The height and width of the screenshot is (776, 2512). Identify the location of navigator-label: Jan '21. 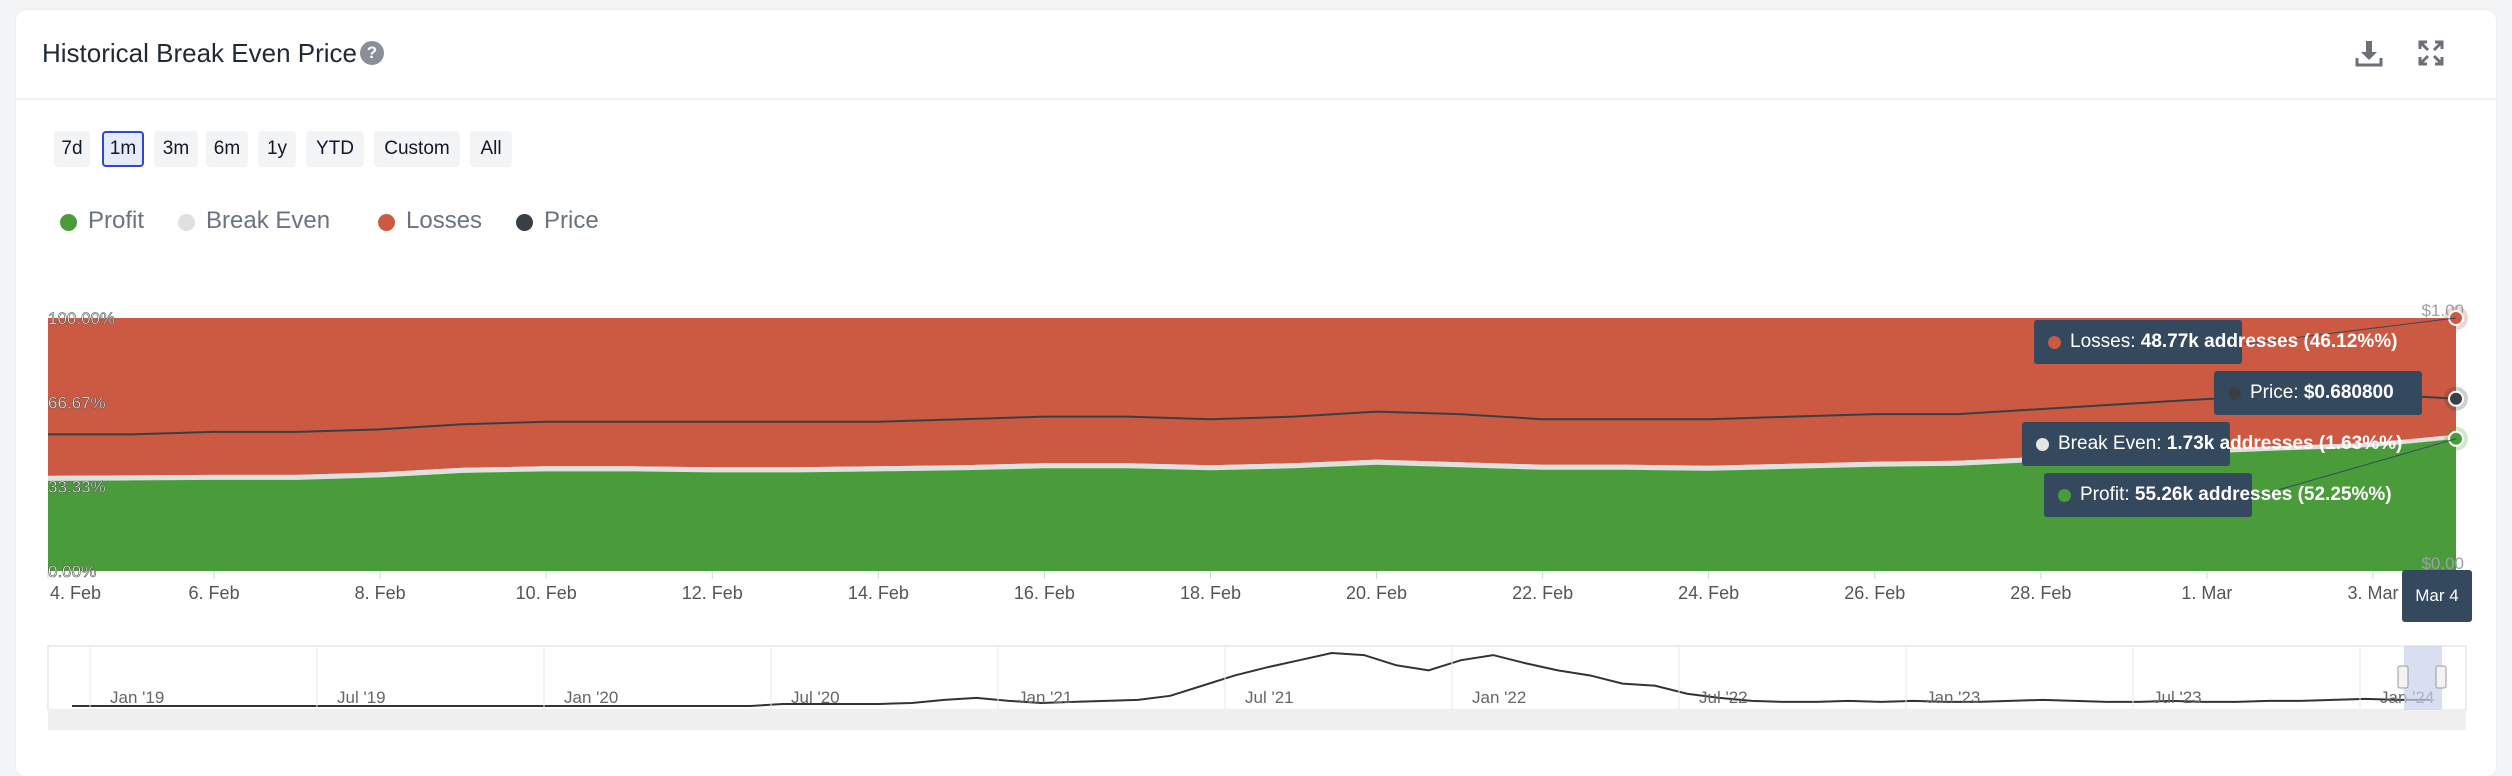
(1045, 697).